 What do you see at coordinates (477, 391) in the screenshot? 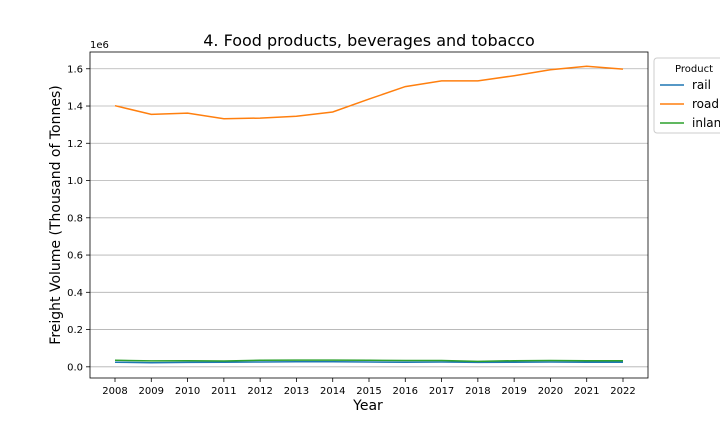
I see `x-tick-label: 2018` at bounding box center [477, 391].